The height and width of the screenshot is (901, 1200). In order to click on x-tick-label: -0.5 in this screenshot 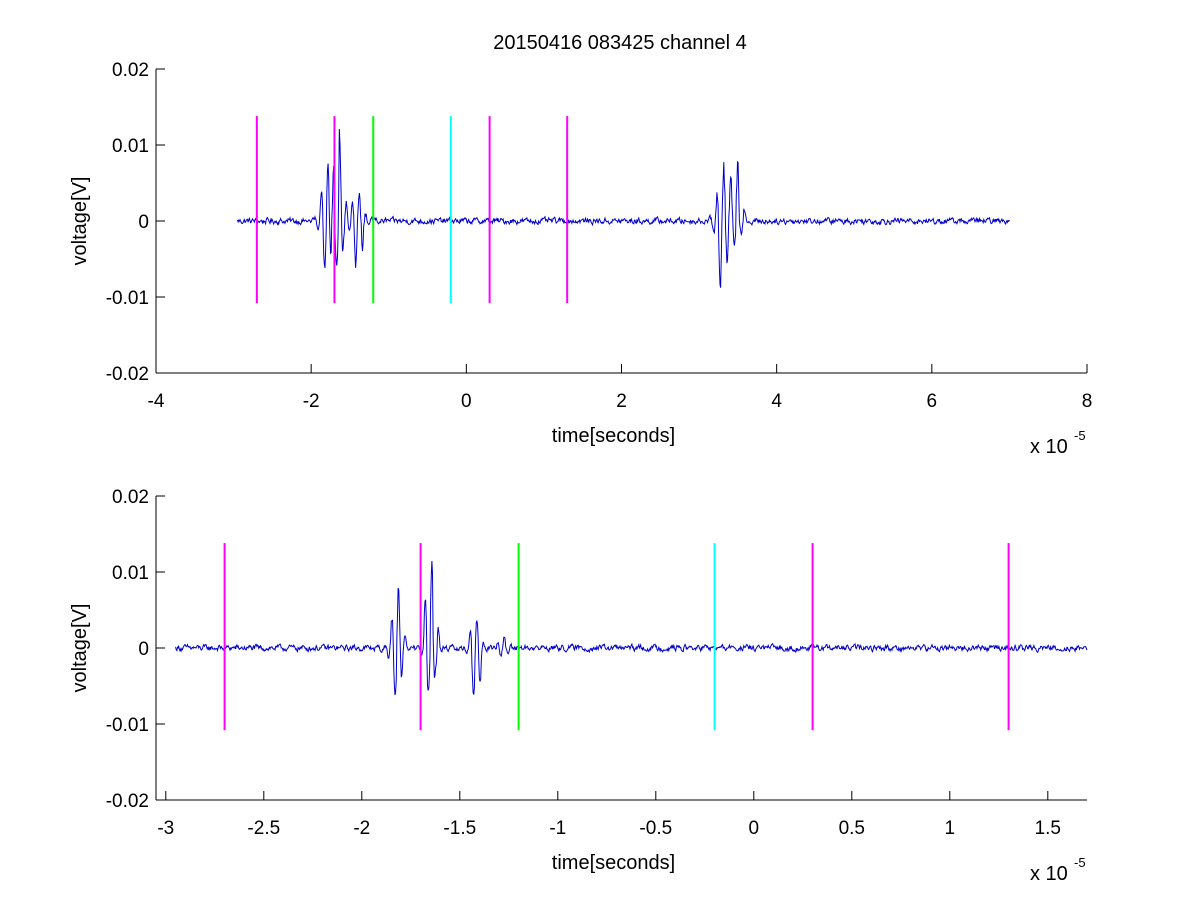, I will do `click(655, 828)`.